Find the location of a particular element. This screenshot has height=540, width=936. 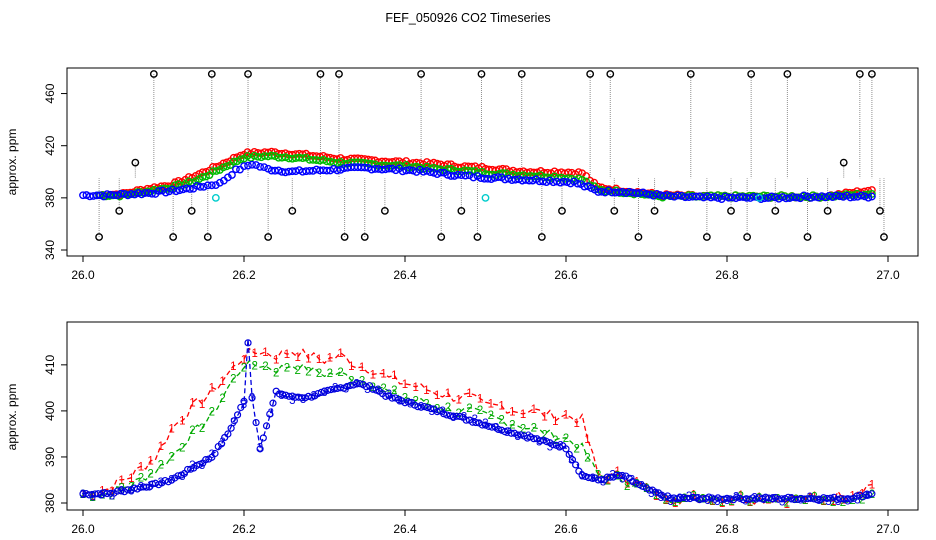

x-tick-label: 26.2 is located at coordinates (244, 275).